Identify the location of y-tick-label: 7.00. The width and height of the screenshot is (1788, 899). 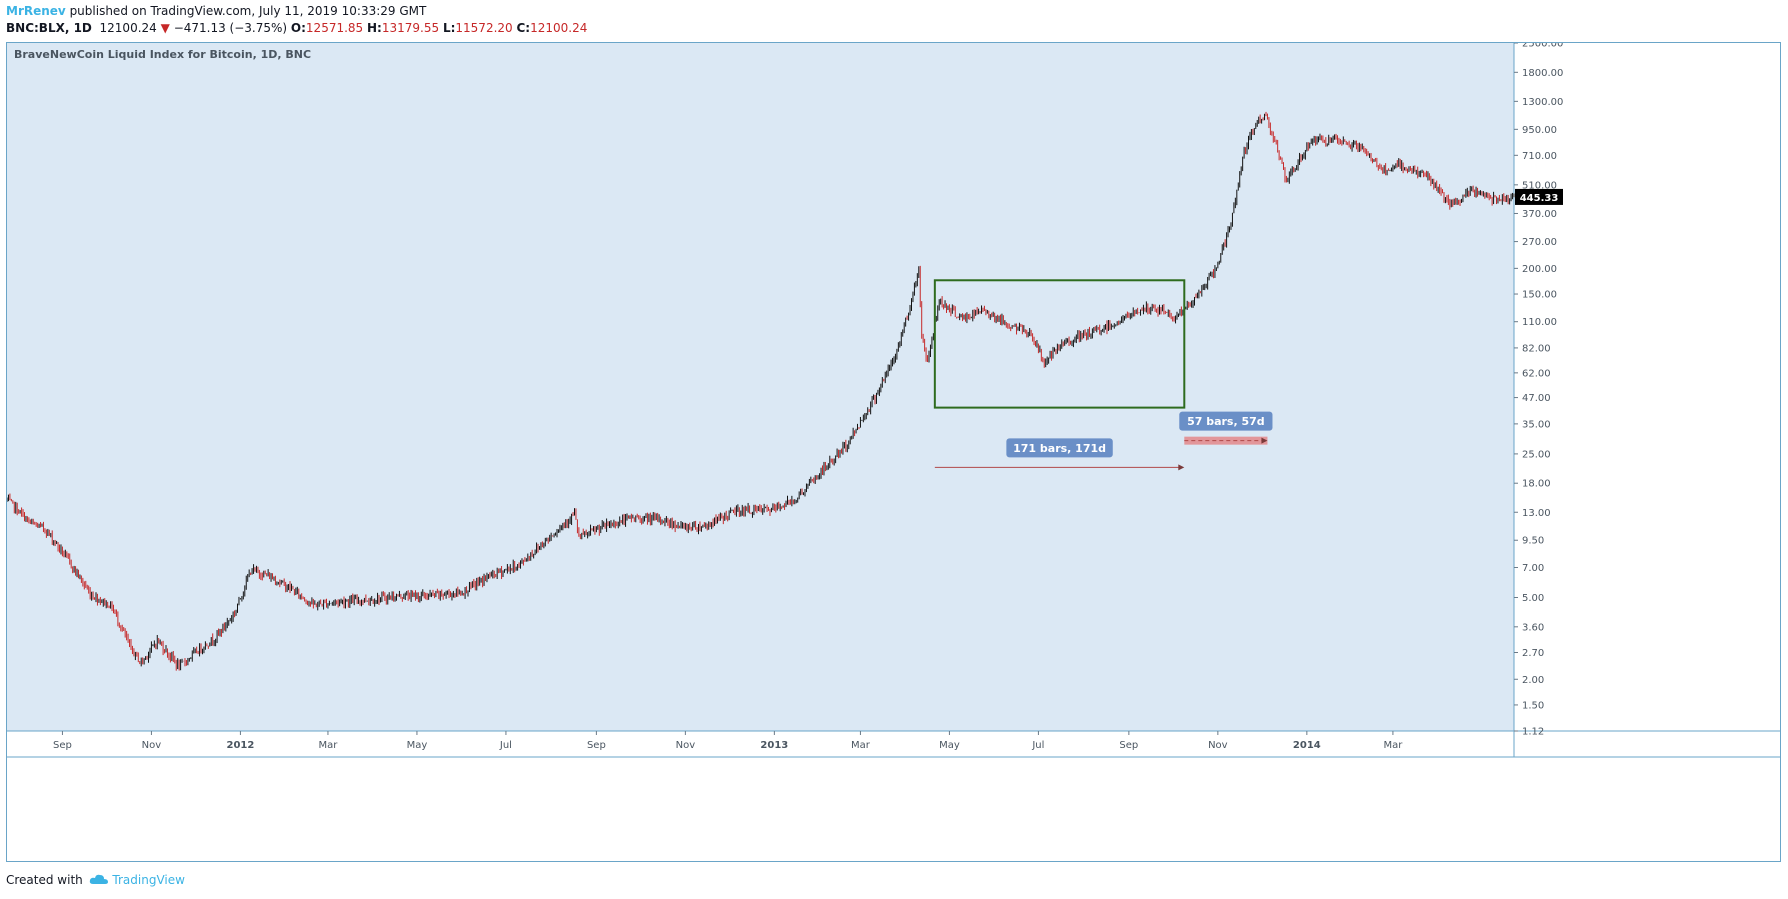
(1533, 568).